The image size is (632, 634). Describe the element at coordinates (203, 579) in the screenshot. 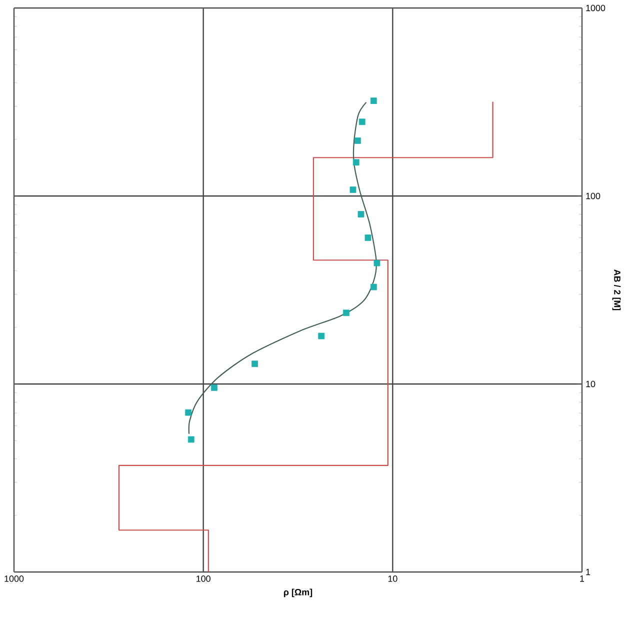

I see `x-tick-label: 100` at that location.